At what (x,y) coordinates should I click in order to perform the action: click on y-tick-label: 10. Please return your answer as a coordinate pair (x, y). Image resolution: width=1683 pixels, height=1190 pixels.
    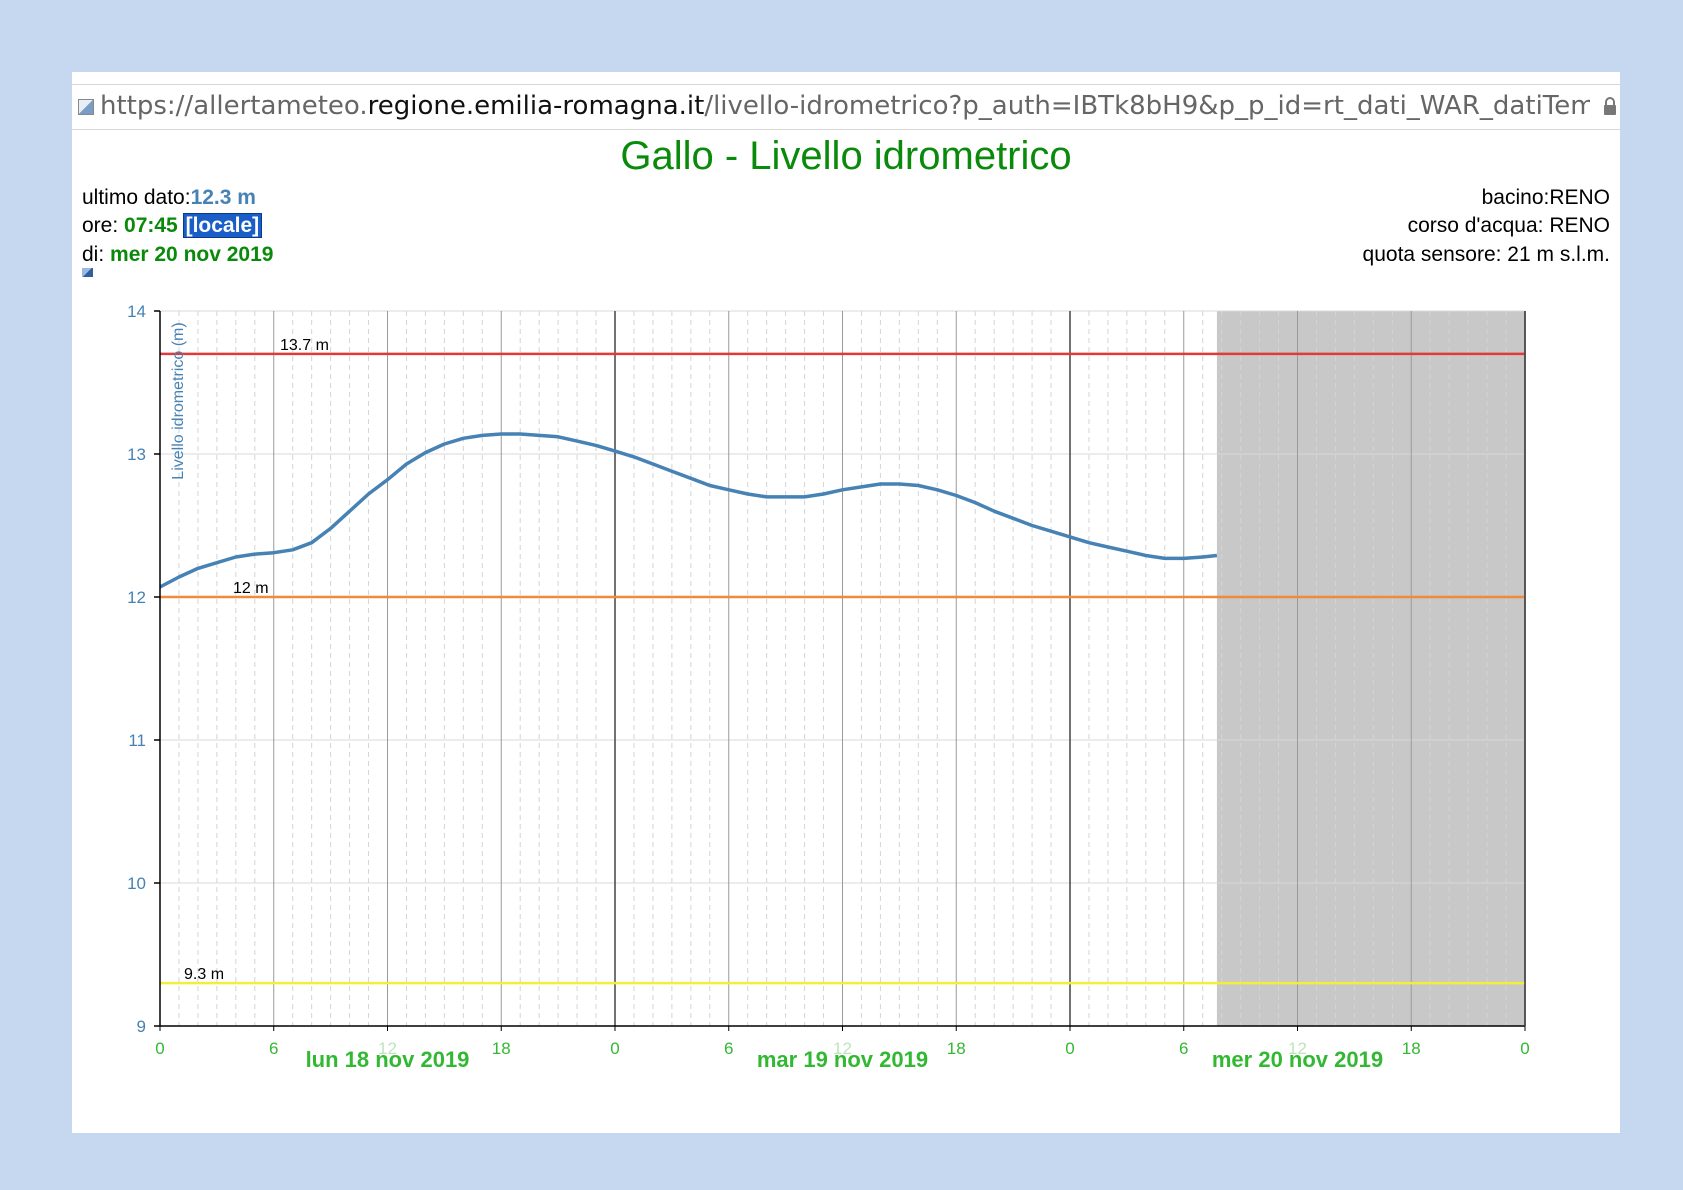
    Looking at the image, I should click on (136, 883).